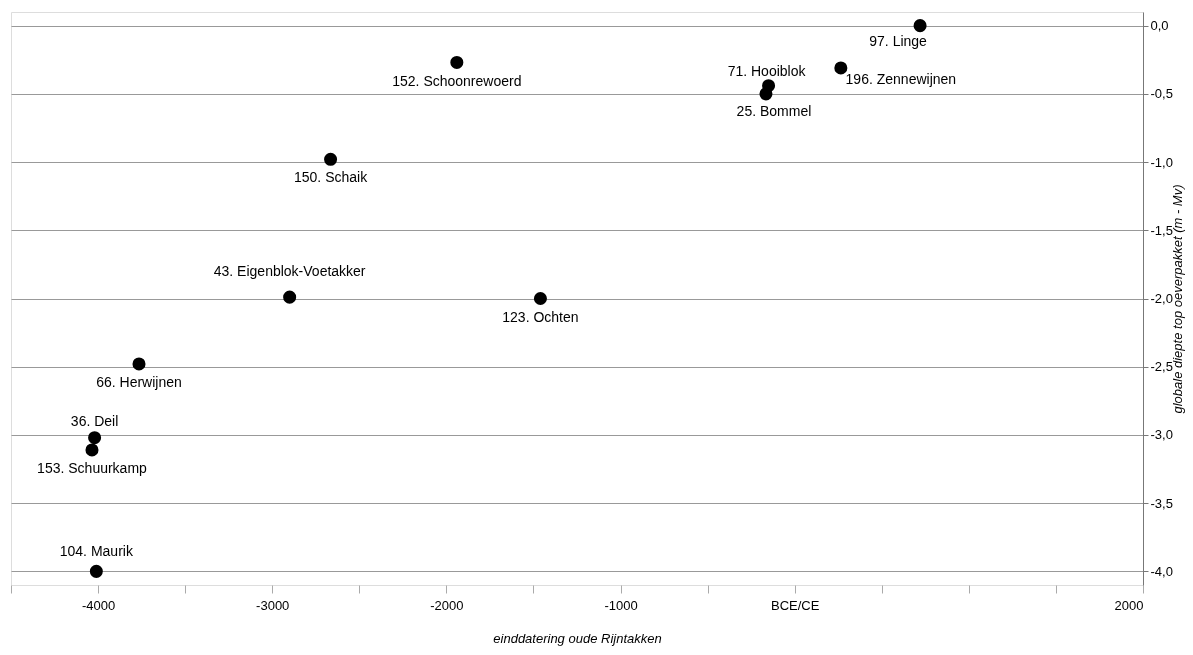 This screenshot has width=1193, height=655. I want to click on annotation: 71. Hooiblok, so click(767, 70).